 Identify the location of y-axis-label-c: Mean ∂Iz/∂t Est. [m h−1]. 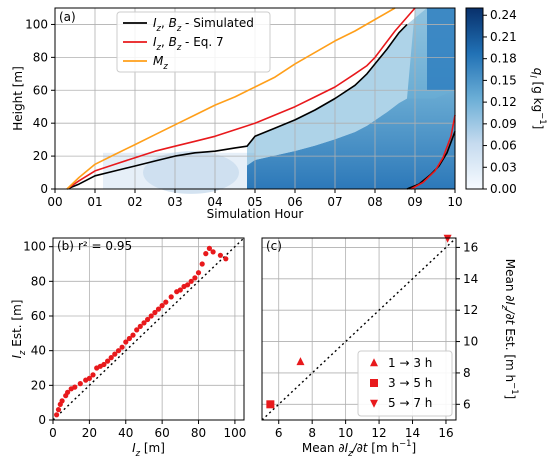
(510, 329).